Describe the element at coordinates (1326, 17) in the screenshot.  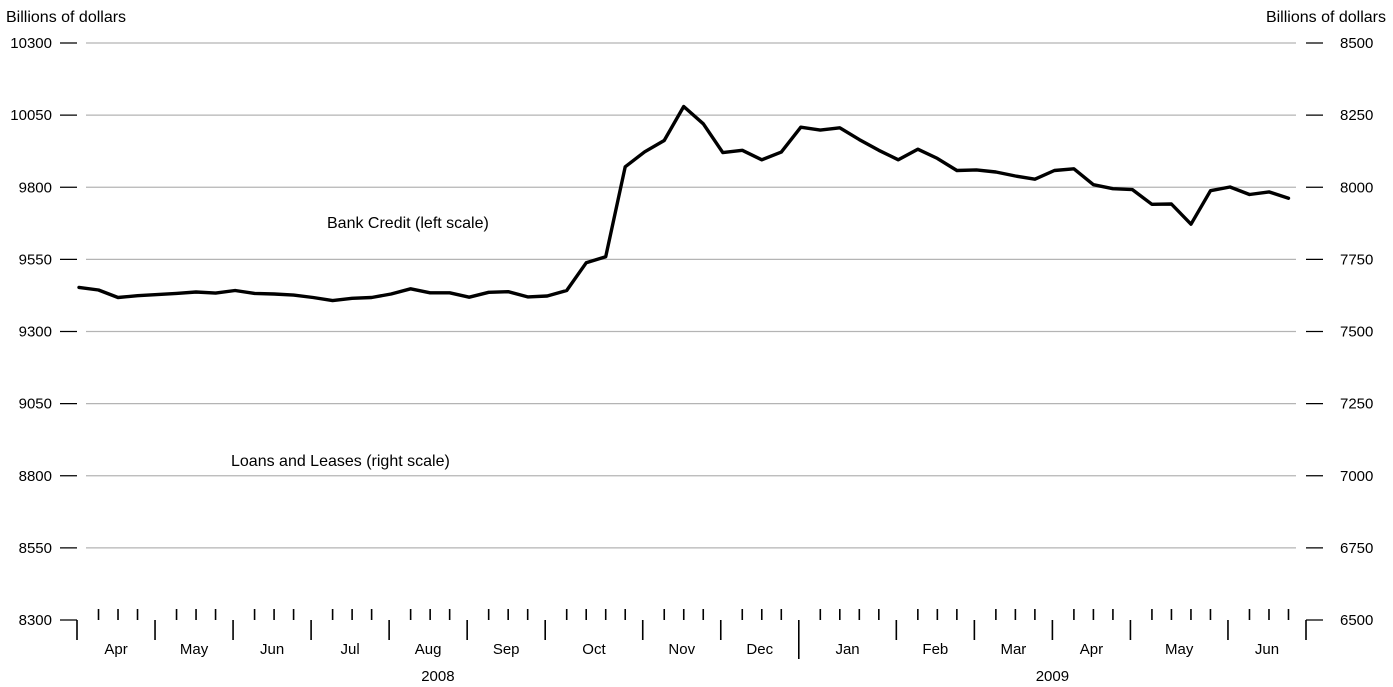
I see `right-axis-title: Billions of dollars` at that location.